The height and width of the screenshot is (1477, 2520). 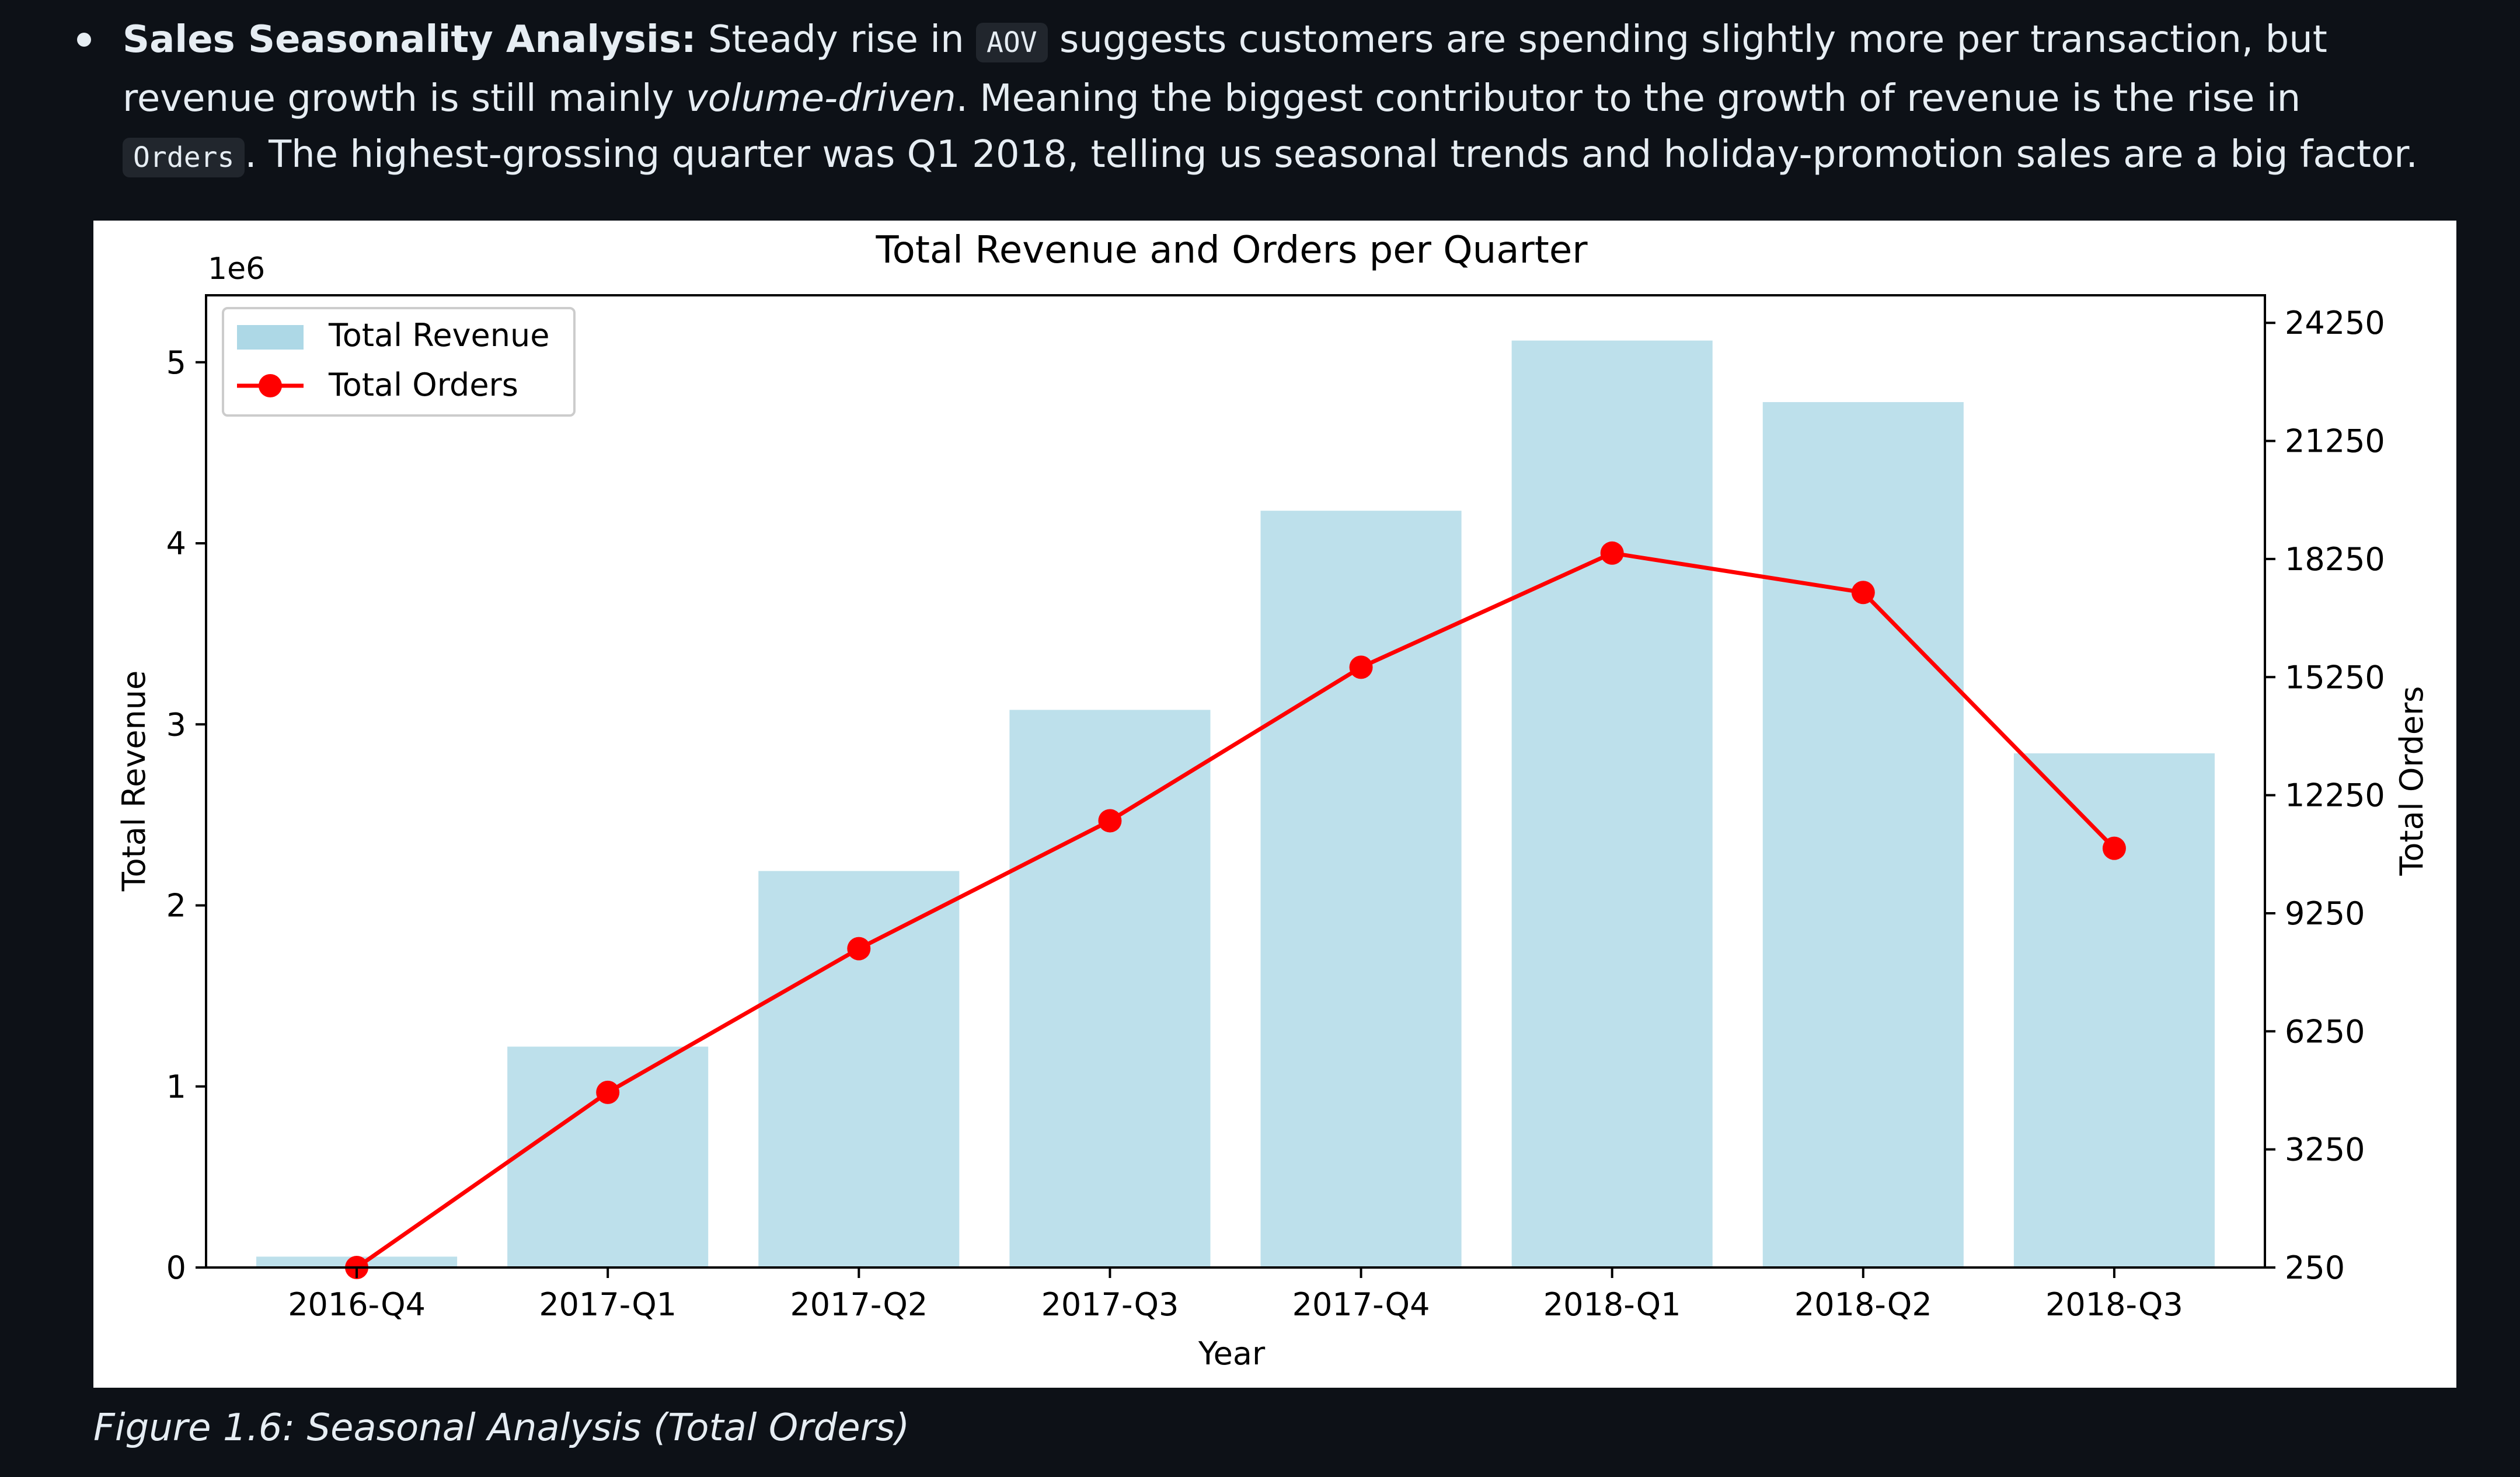 What do you see at coordinates (176, 1087) in the screenshot?
I see `y-tick-label-left: 1` at bounding box center [176, 1087].